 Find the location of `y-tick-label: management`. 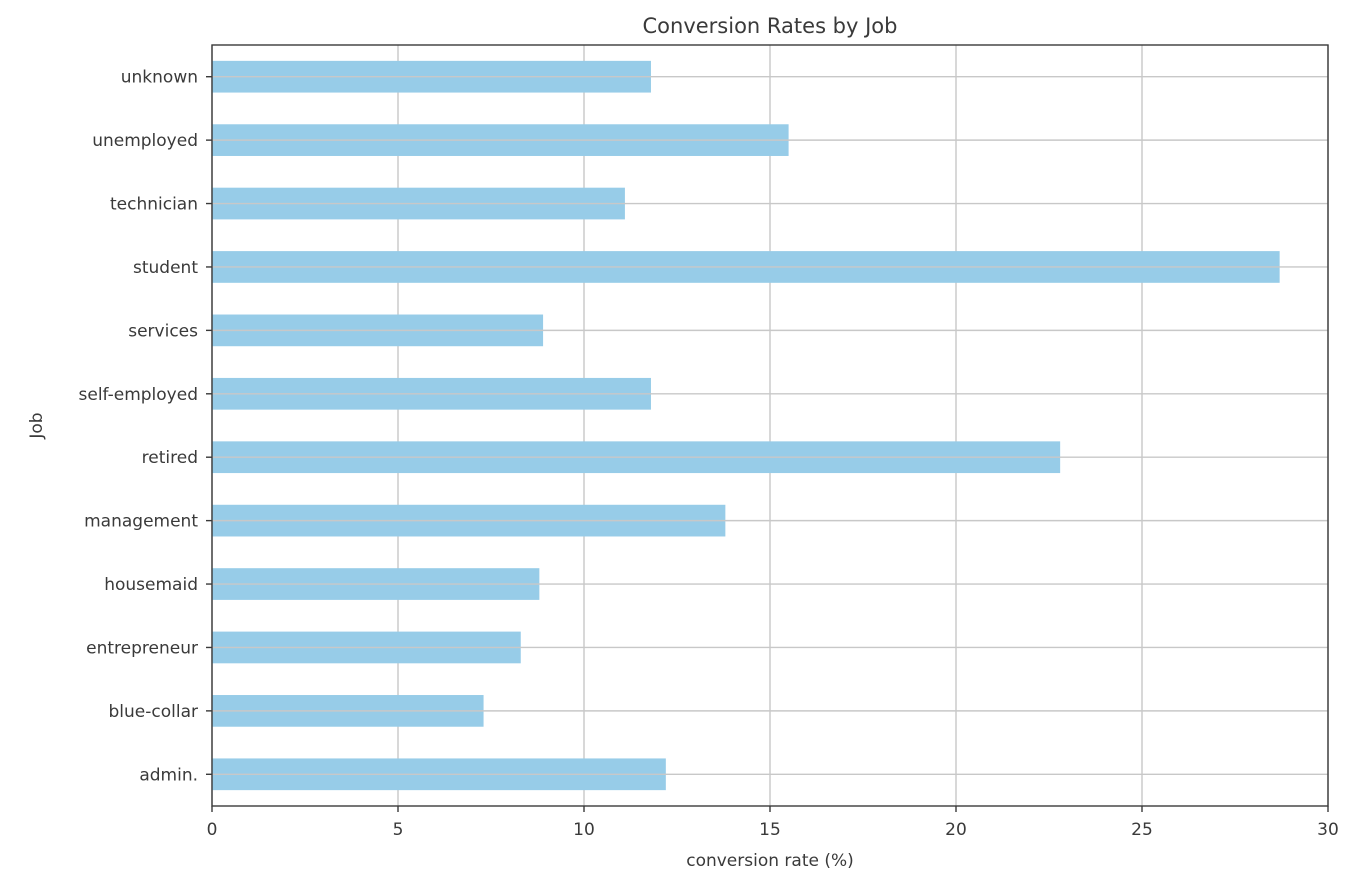

y-tick-label: management is located at coordinates (141, 522).